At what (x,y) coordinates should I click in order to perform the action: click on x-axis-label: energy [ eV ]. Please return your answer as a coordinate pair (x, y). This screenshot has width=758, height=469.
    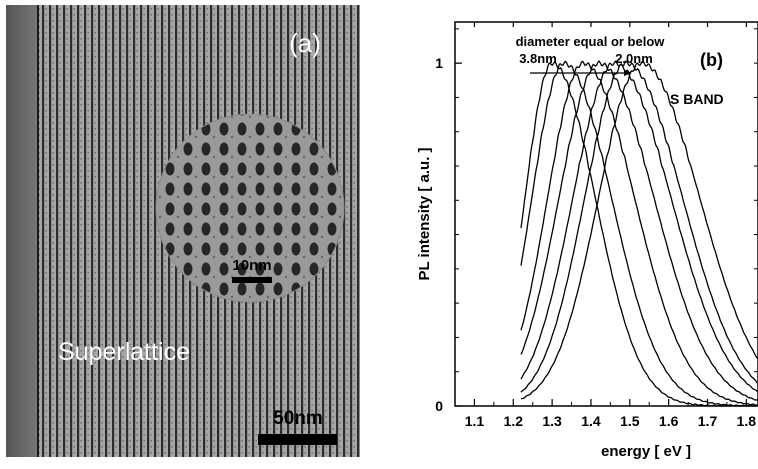
    Looking at the image, I should click on (646, 451).